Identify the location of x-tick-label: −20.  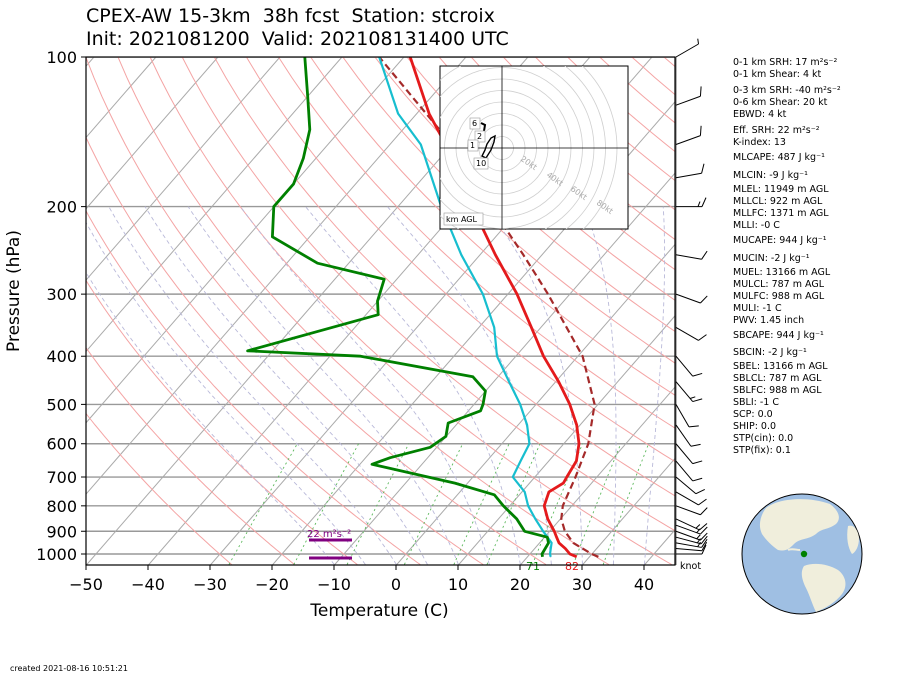
(272, 584).